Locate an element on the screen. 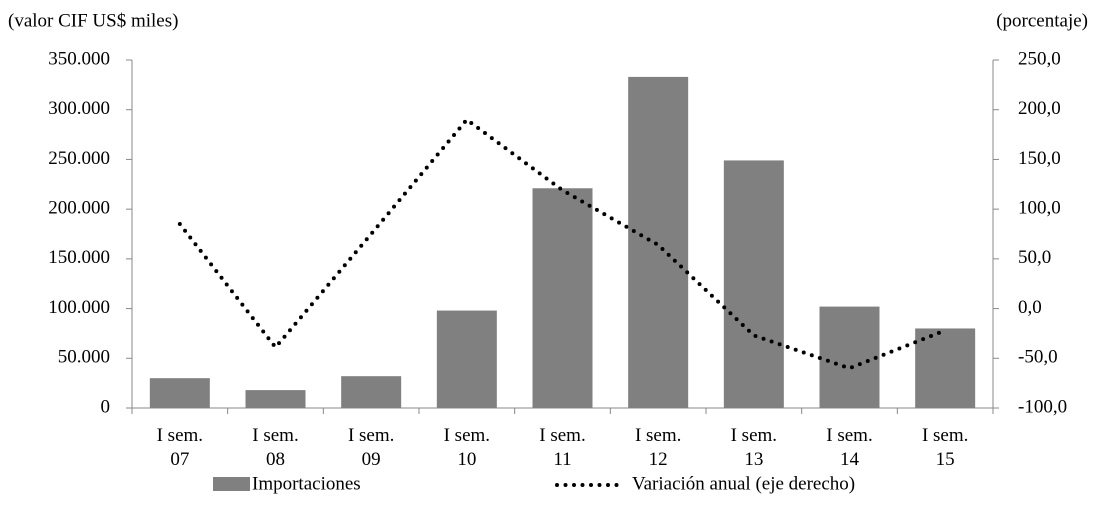  x-tick-label: I sem. 14 is located at coordinates (849, 447).